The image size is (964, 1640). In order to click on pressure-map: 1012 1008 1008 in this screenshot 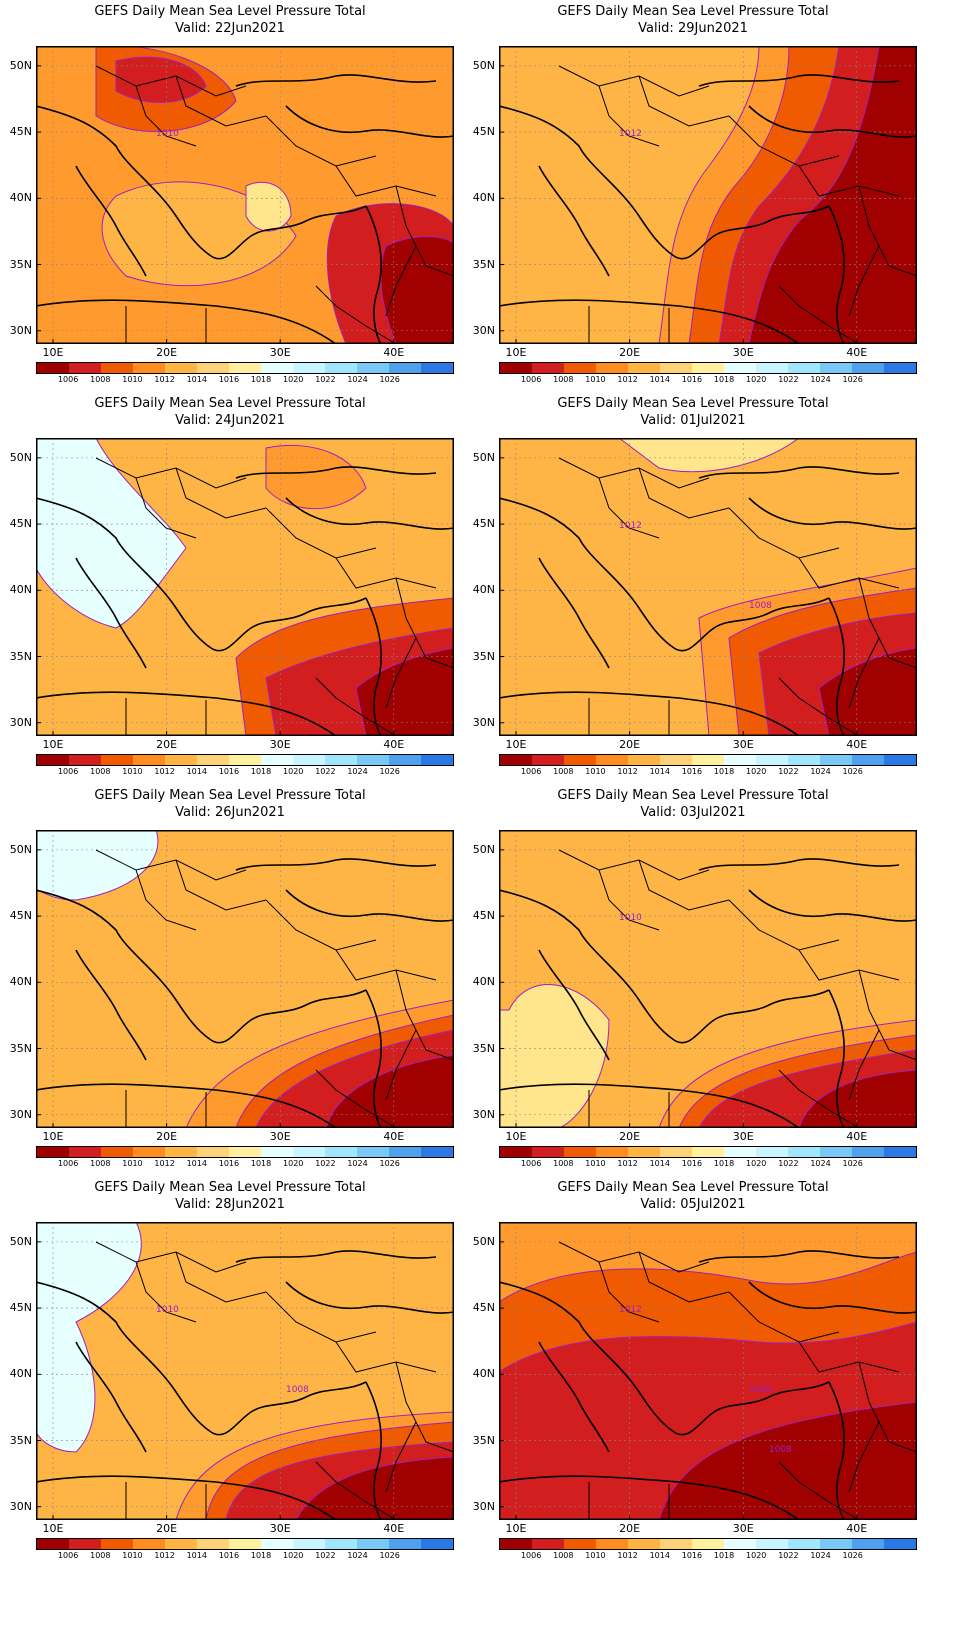, I will do `click(708, 1371)`.